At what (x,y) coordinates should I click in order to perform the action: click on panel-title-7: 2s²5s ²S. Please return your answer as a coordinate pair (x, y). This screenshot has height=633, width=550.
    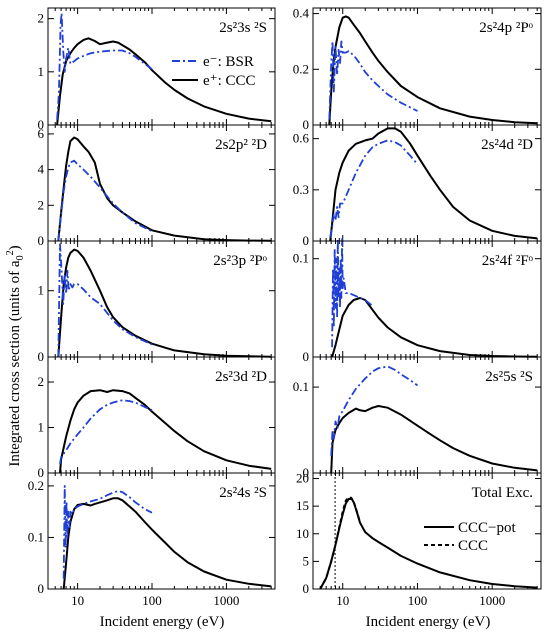
    Looking at the image, I should click on (509, 377).